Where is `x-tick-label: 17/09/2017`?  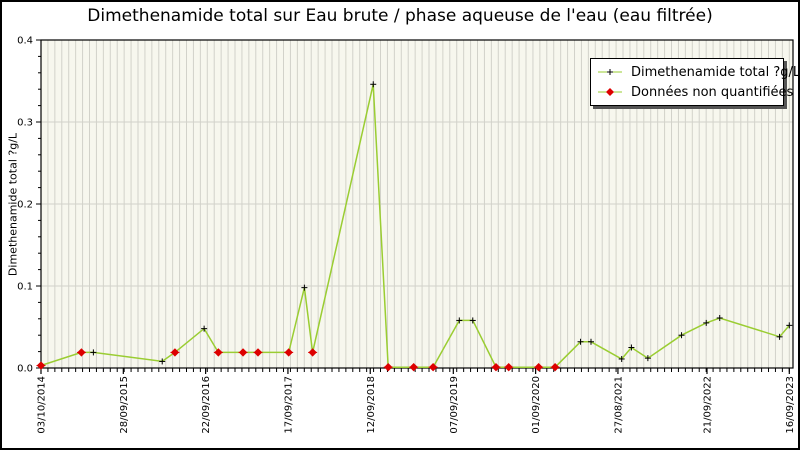
x-tick-label: 17/09/2017 is located at coordinates (288, 405).